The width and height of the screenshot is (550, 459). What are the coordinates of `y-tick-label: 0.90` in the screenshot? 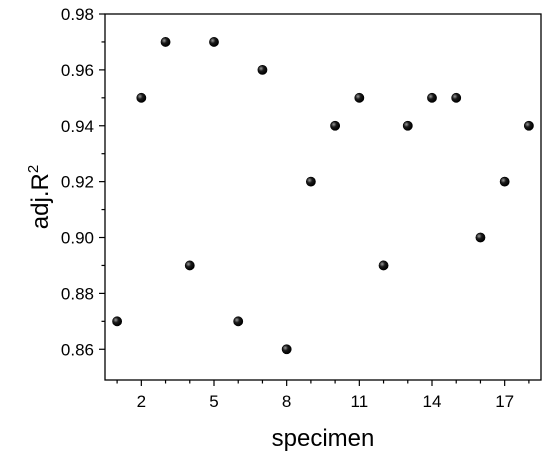 It's located at (77, 238).